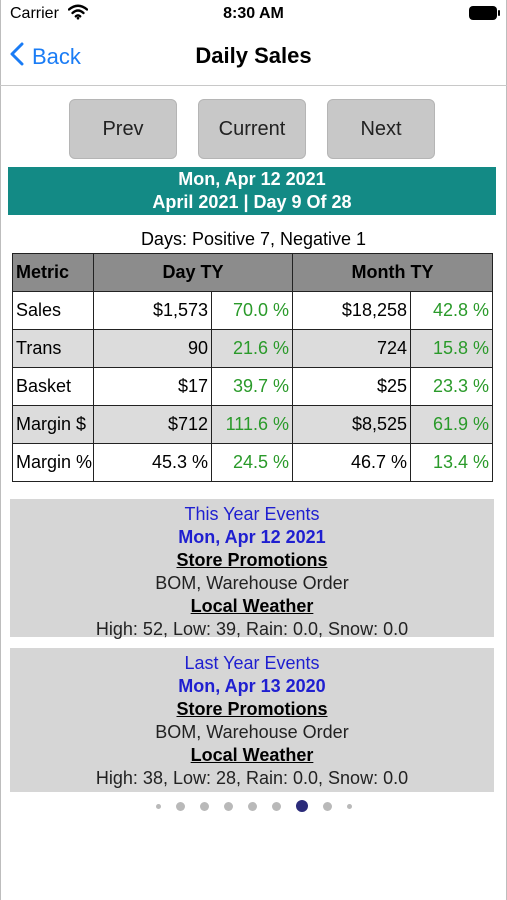 This screenshot has width=507, height=900. I want to click on table-row: Margin % 45.3 % 24.5 % 46.7 % 13.4 %, so click(253, 462).